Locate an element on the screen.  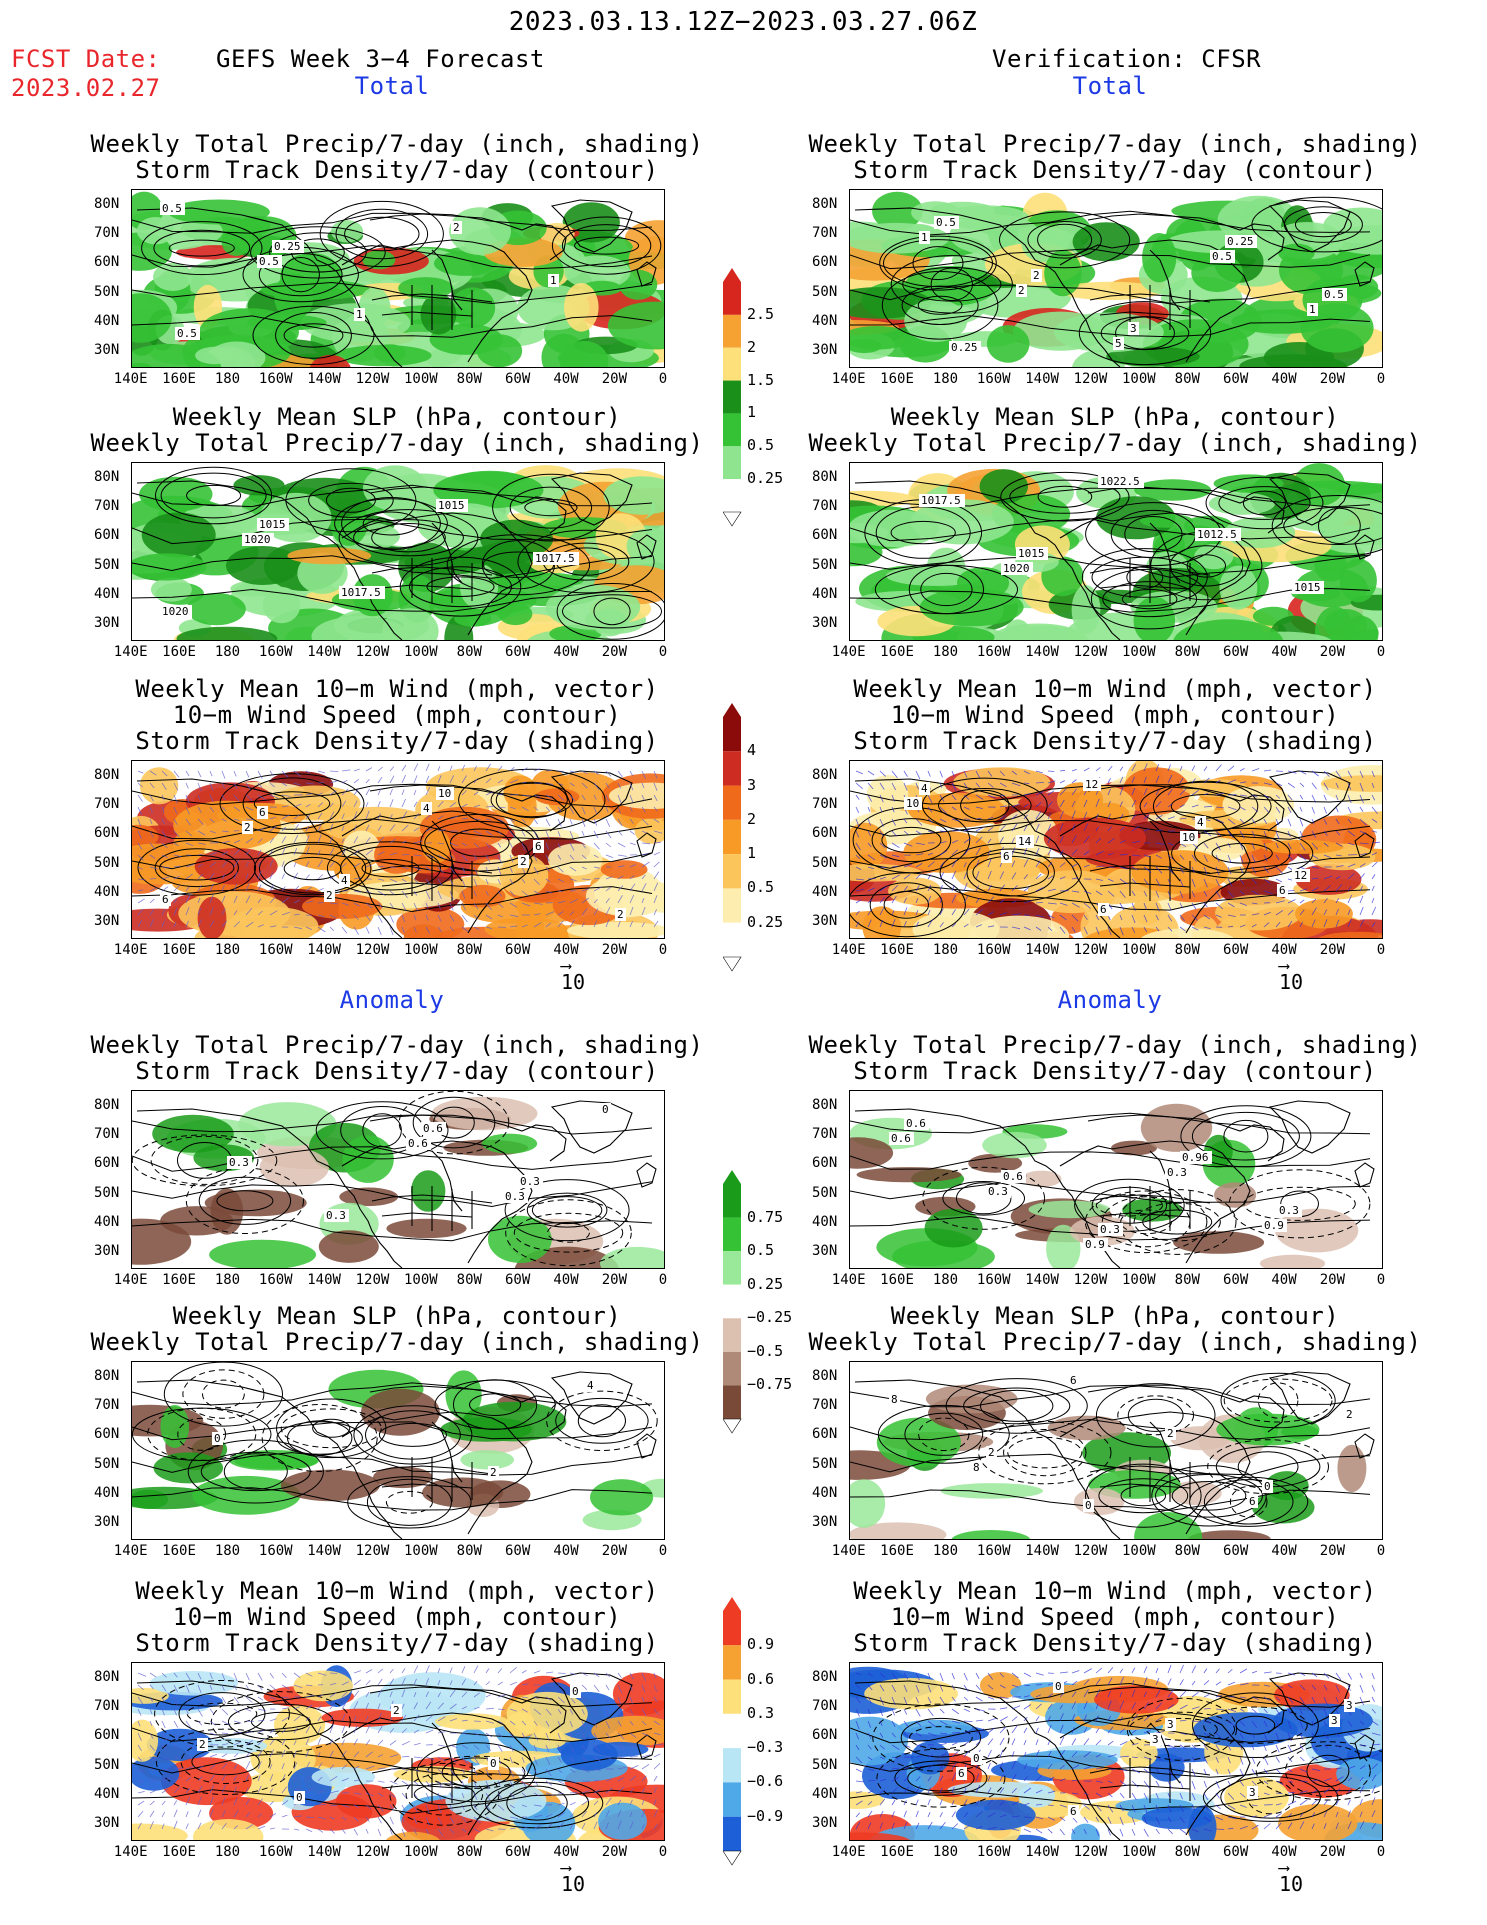
lat-tick: 70N is located at coordinates (107, 1134).